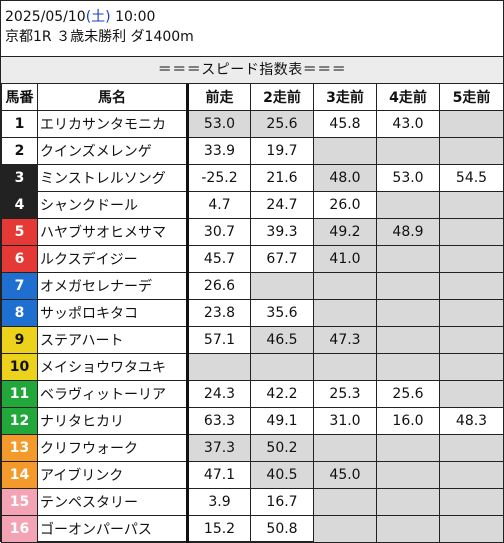 Image resolution: width=504 pixels, height=543 pixels. I want to click on table-row: 4 シャンクドール 4.7 24.7 26.0, so click(252, 205).